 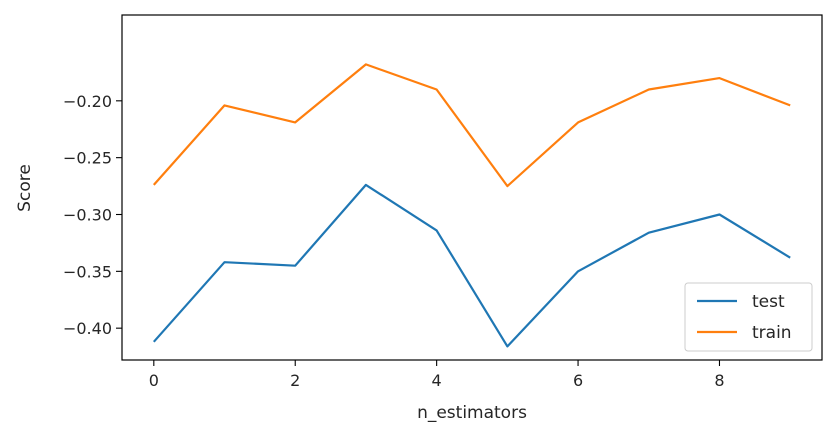 I want to click on y-axis-ticks: −0.40 −0.35 −0.30 −0.25 −0.20, so click(x=92, y=215).